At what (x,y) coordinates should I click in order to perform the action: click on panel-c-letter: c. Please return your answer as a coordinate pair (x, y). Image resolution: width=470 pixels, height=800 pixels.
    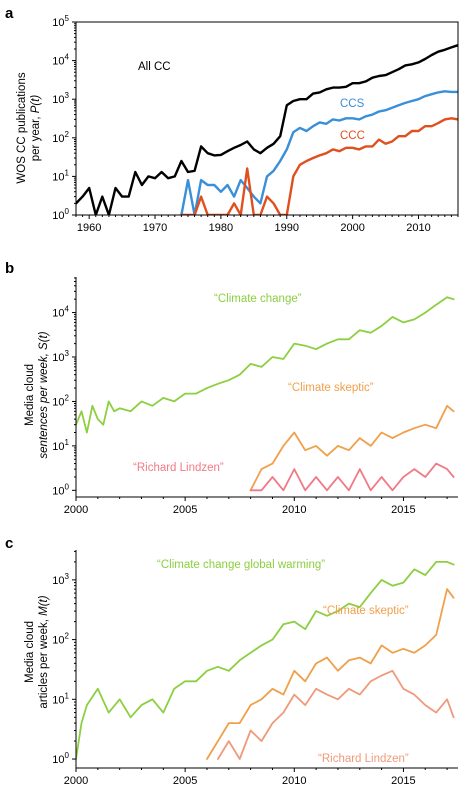
    Looking at the image, I should click on (9, 543).